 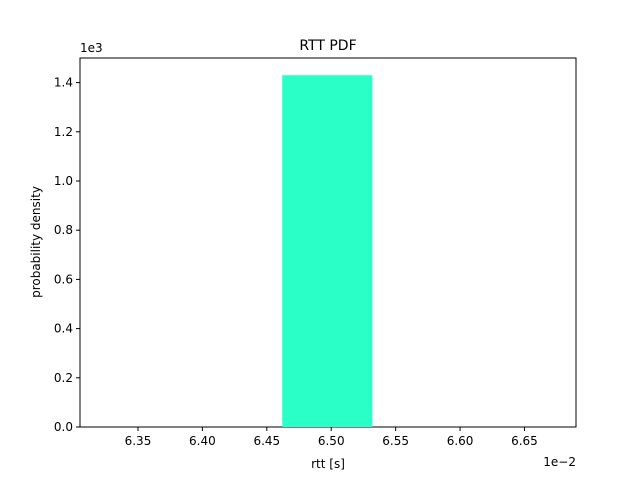 What do you see at coordinates (91, 48) in the screenshot?
I see `y-axis-offset-label: 1e3` at bounding box center [91, 48].